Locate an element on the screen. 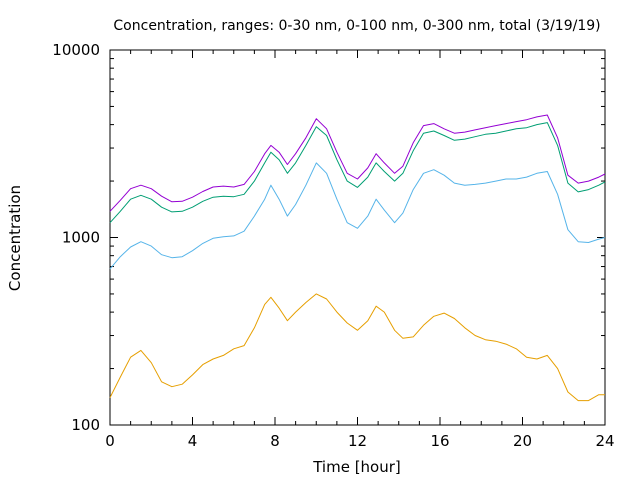 This screenshot has width=640, height=480. x-tick-label: 4 is located at coordinates (193, 441).